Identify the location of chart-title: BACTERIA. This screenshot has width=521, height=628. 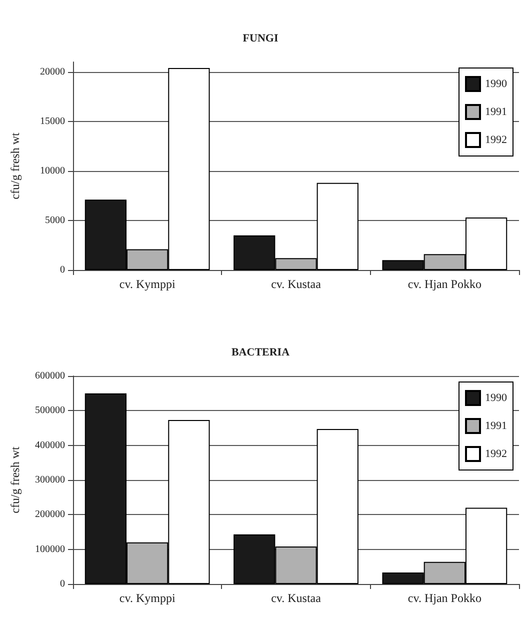
(260, 352).